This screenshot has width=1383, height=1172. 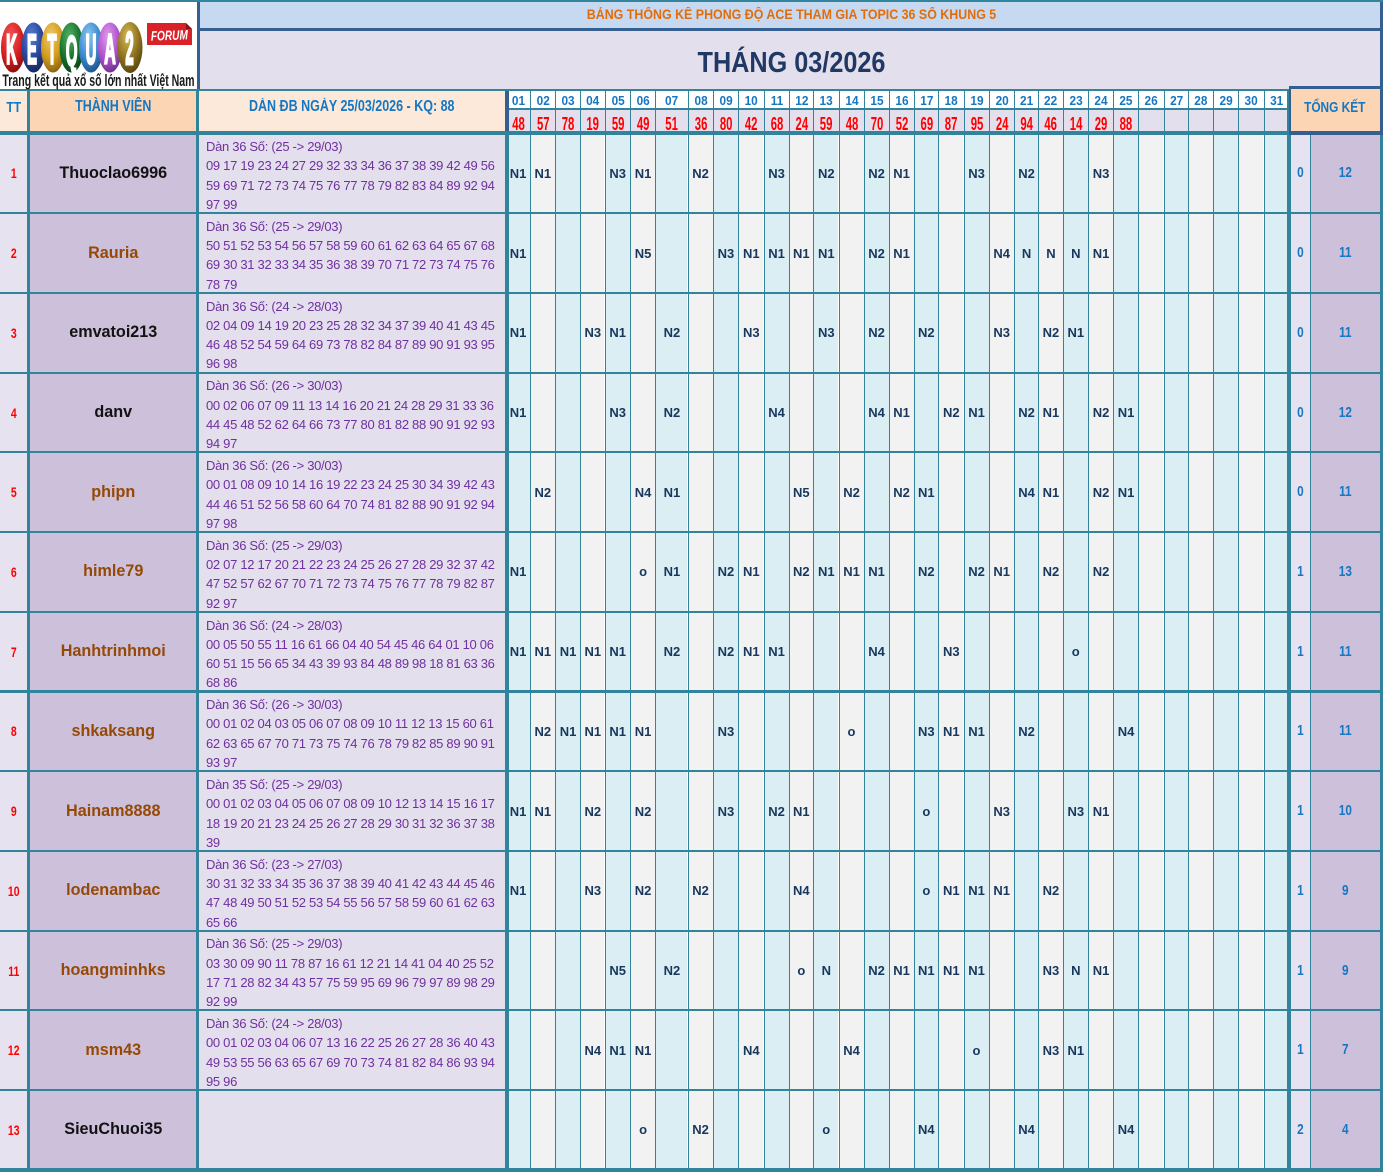 I want to click on svg-text: 2, so click(x=129, y=49).